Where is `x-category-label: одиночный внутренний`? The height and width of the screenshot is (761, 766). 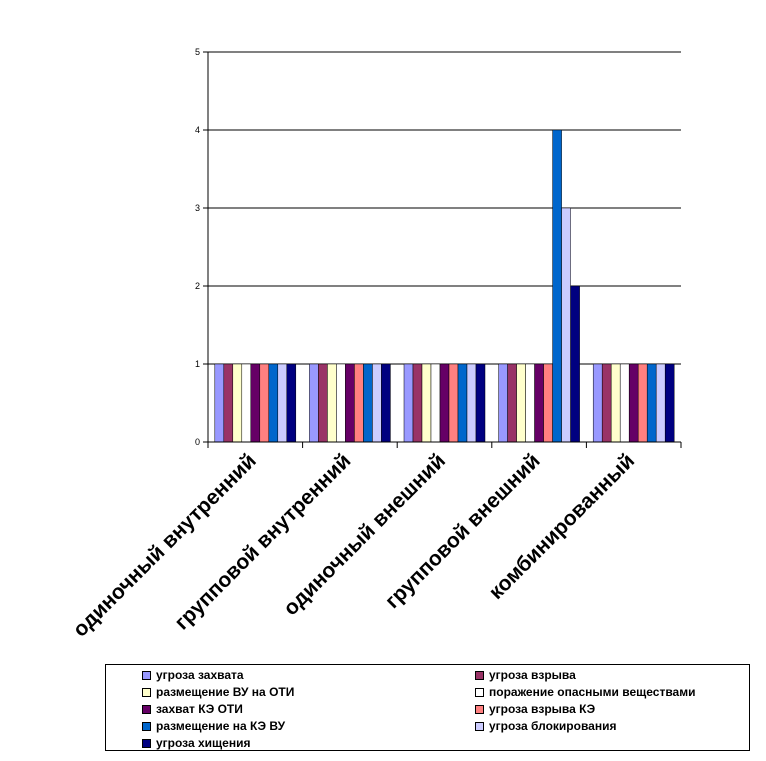
x-category-label: одиночный внутренний is located at coordinates (165, 545).